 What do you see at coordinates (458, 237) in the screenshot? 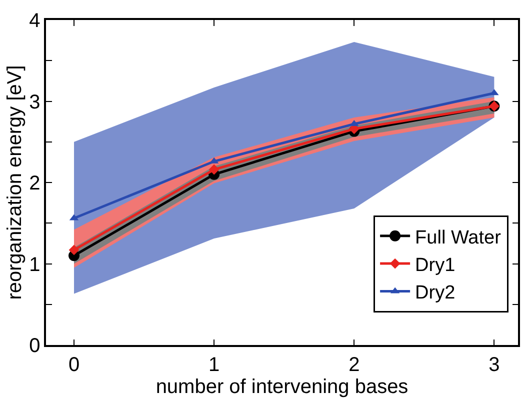
I see `legend-label: Full Water` at bounding box center [458, 237].